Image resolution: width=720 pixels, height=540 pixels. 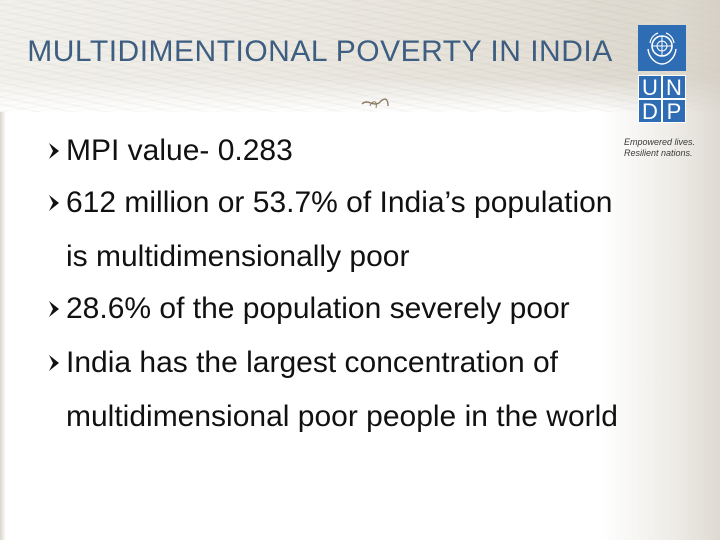 I want to click on tagline-line-2: Resilient nations., so click(x=658, y=153).